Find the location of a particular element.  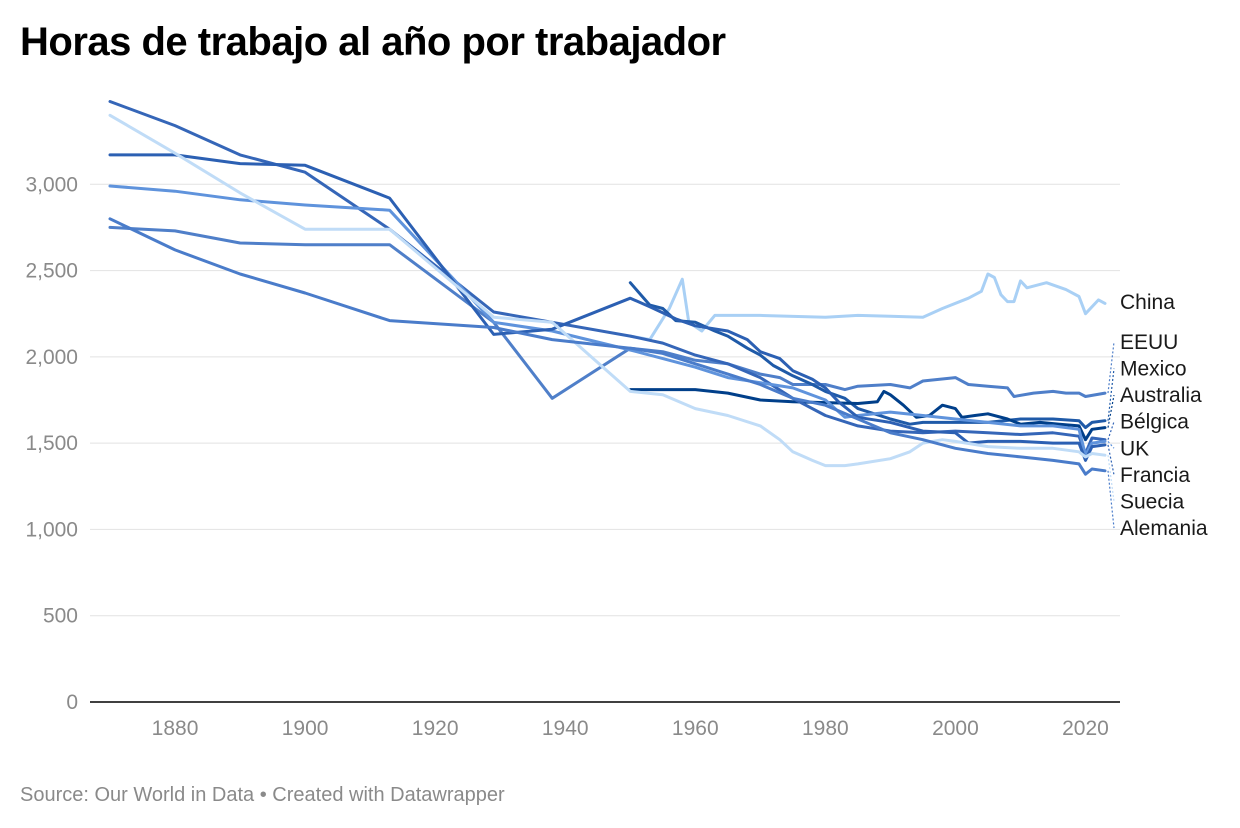

series-label-eeuu: EEUU is located at coordinates (1149, 342).